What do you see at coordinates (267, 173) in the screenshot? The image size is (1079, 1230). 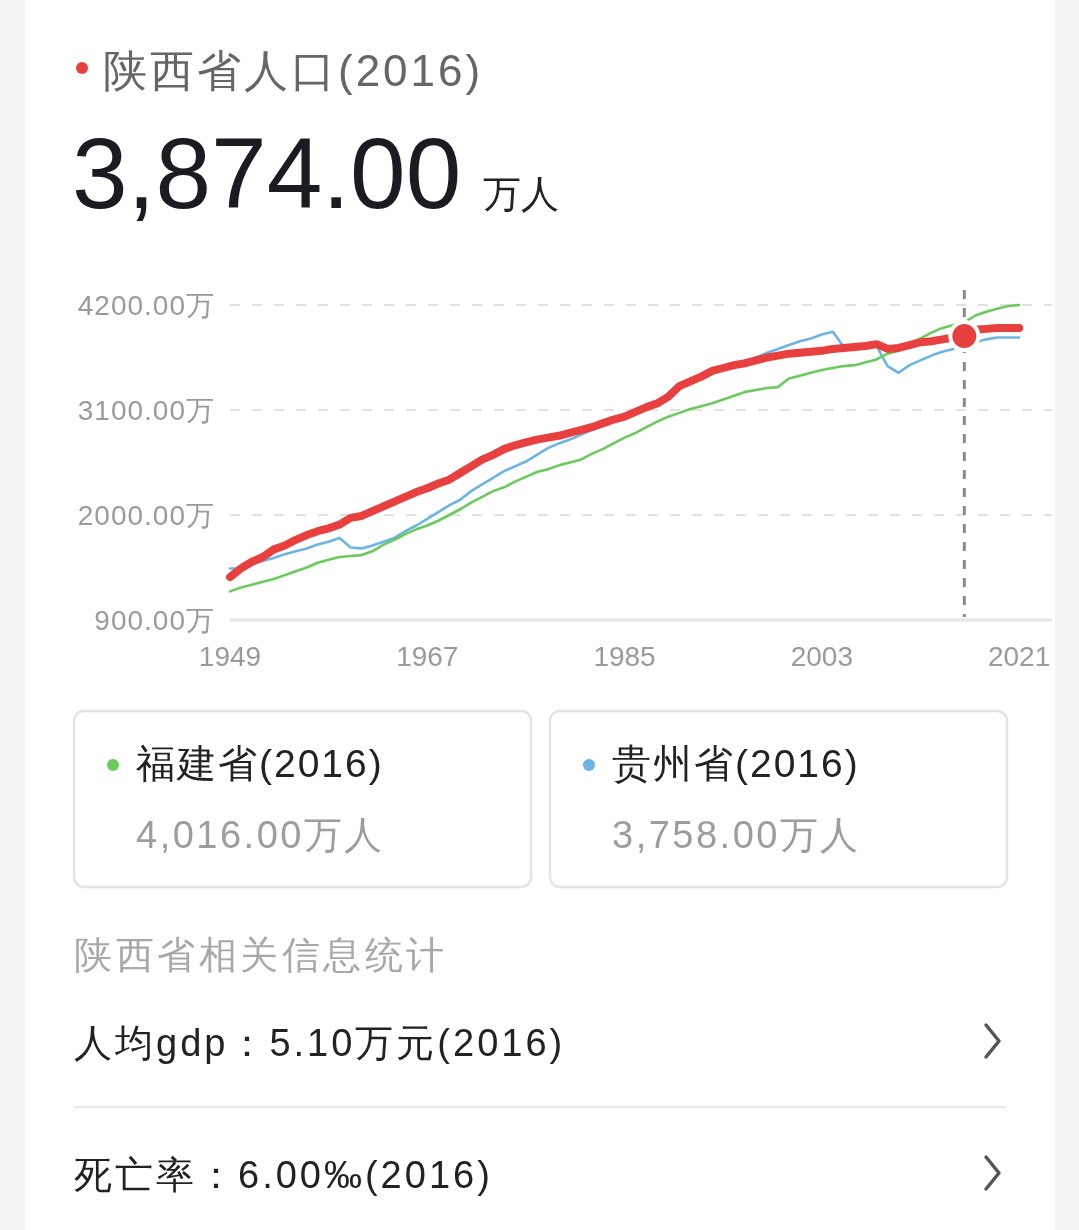 I see `text: 3,874.00` at bounding box center [267, 173].